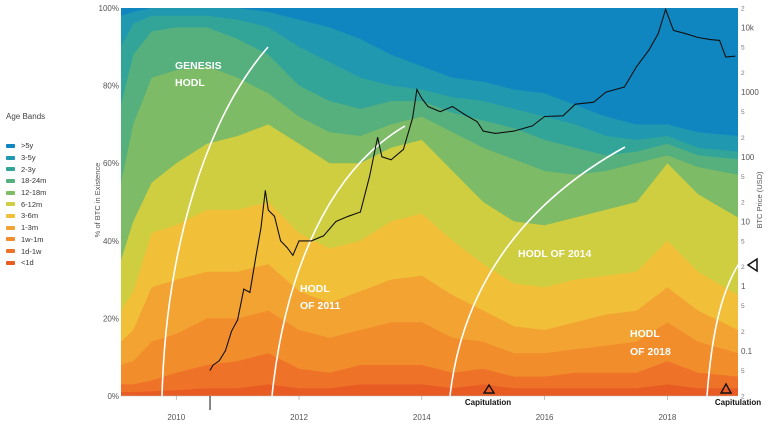 This screenshot has width=768, height=431. I want to click on band-<1d, so click(429, 390).